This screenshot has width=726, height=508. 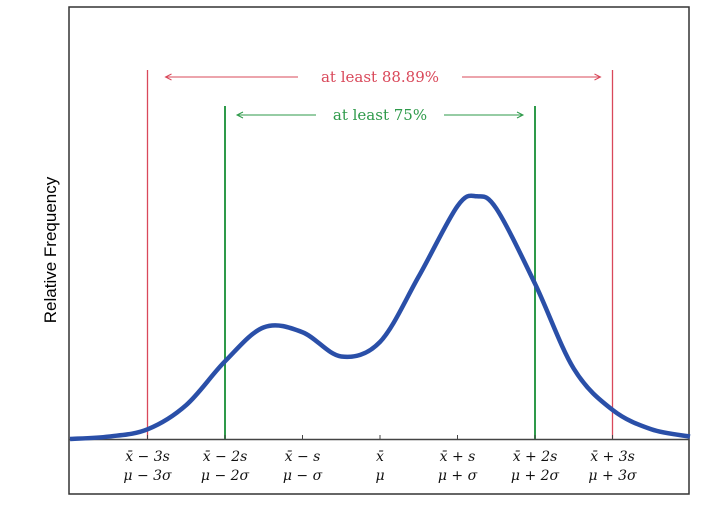 What do you see at coordinates (458, 476) in the screenshot?
I see `x-tick-label-population: μ + σ` at bounding box center [458, 476].